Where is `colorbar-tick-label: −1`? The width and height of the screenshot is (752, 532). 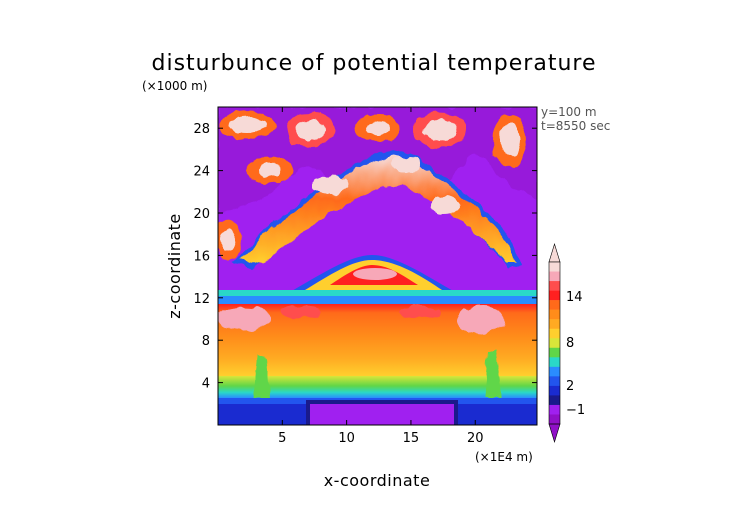
colorbar-tick-label: −1 is located at coordinates (575, 410).